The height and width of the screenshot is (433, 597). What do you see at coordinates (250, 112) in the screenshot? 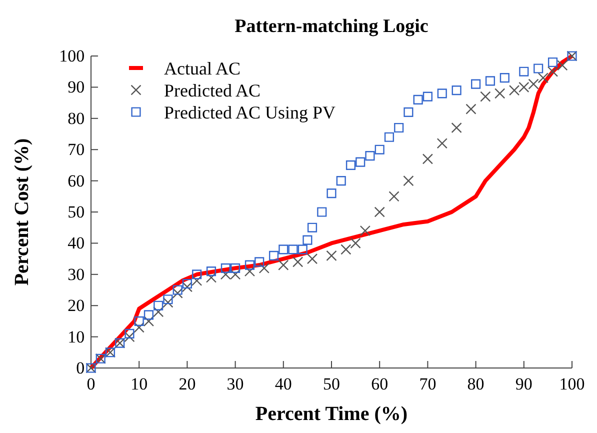
I see `legend-label: Predicted AC Using PV` at bounding box center [250, 112].